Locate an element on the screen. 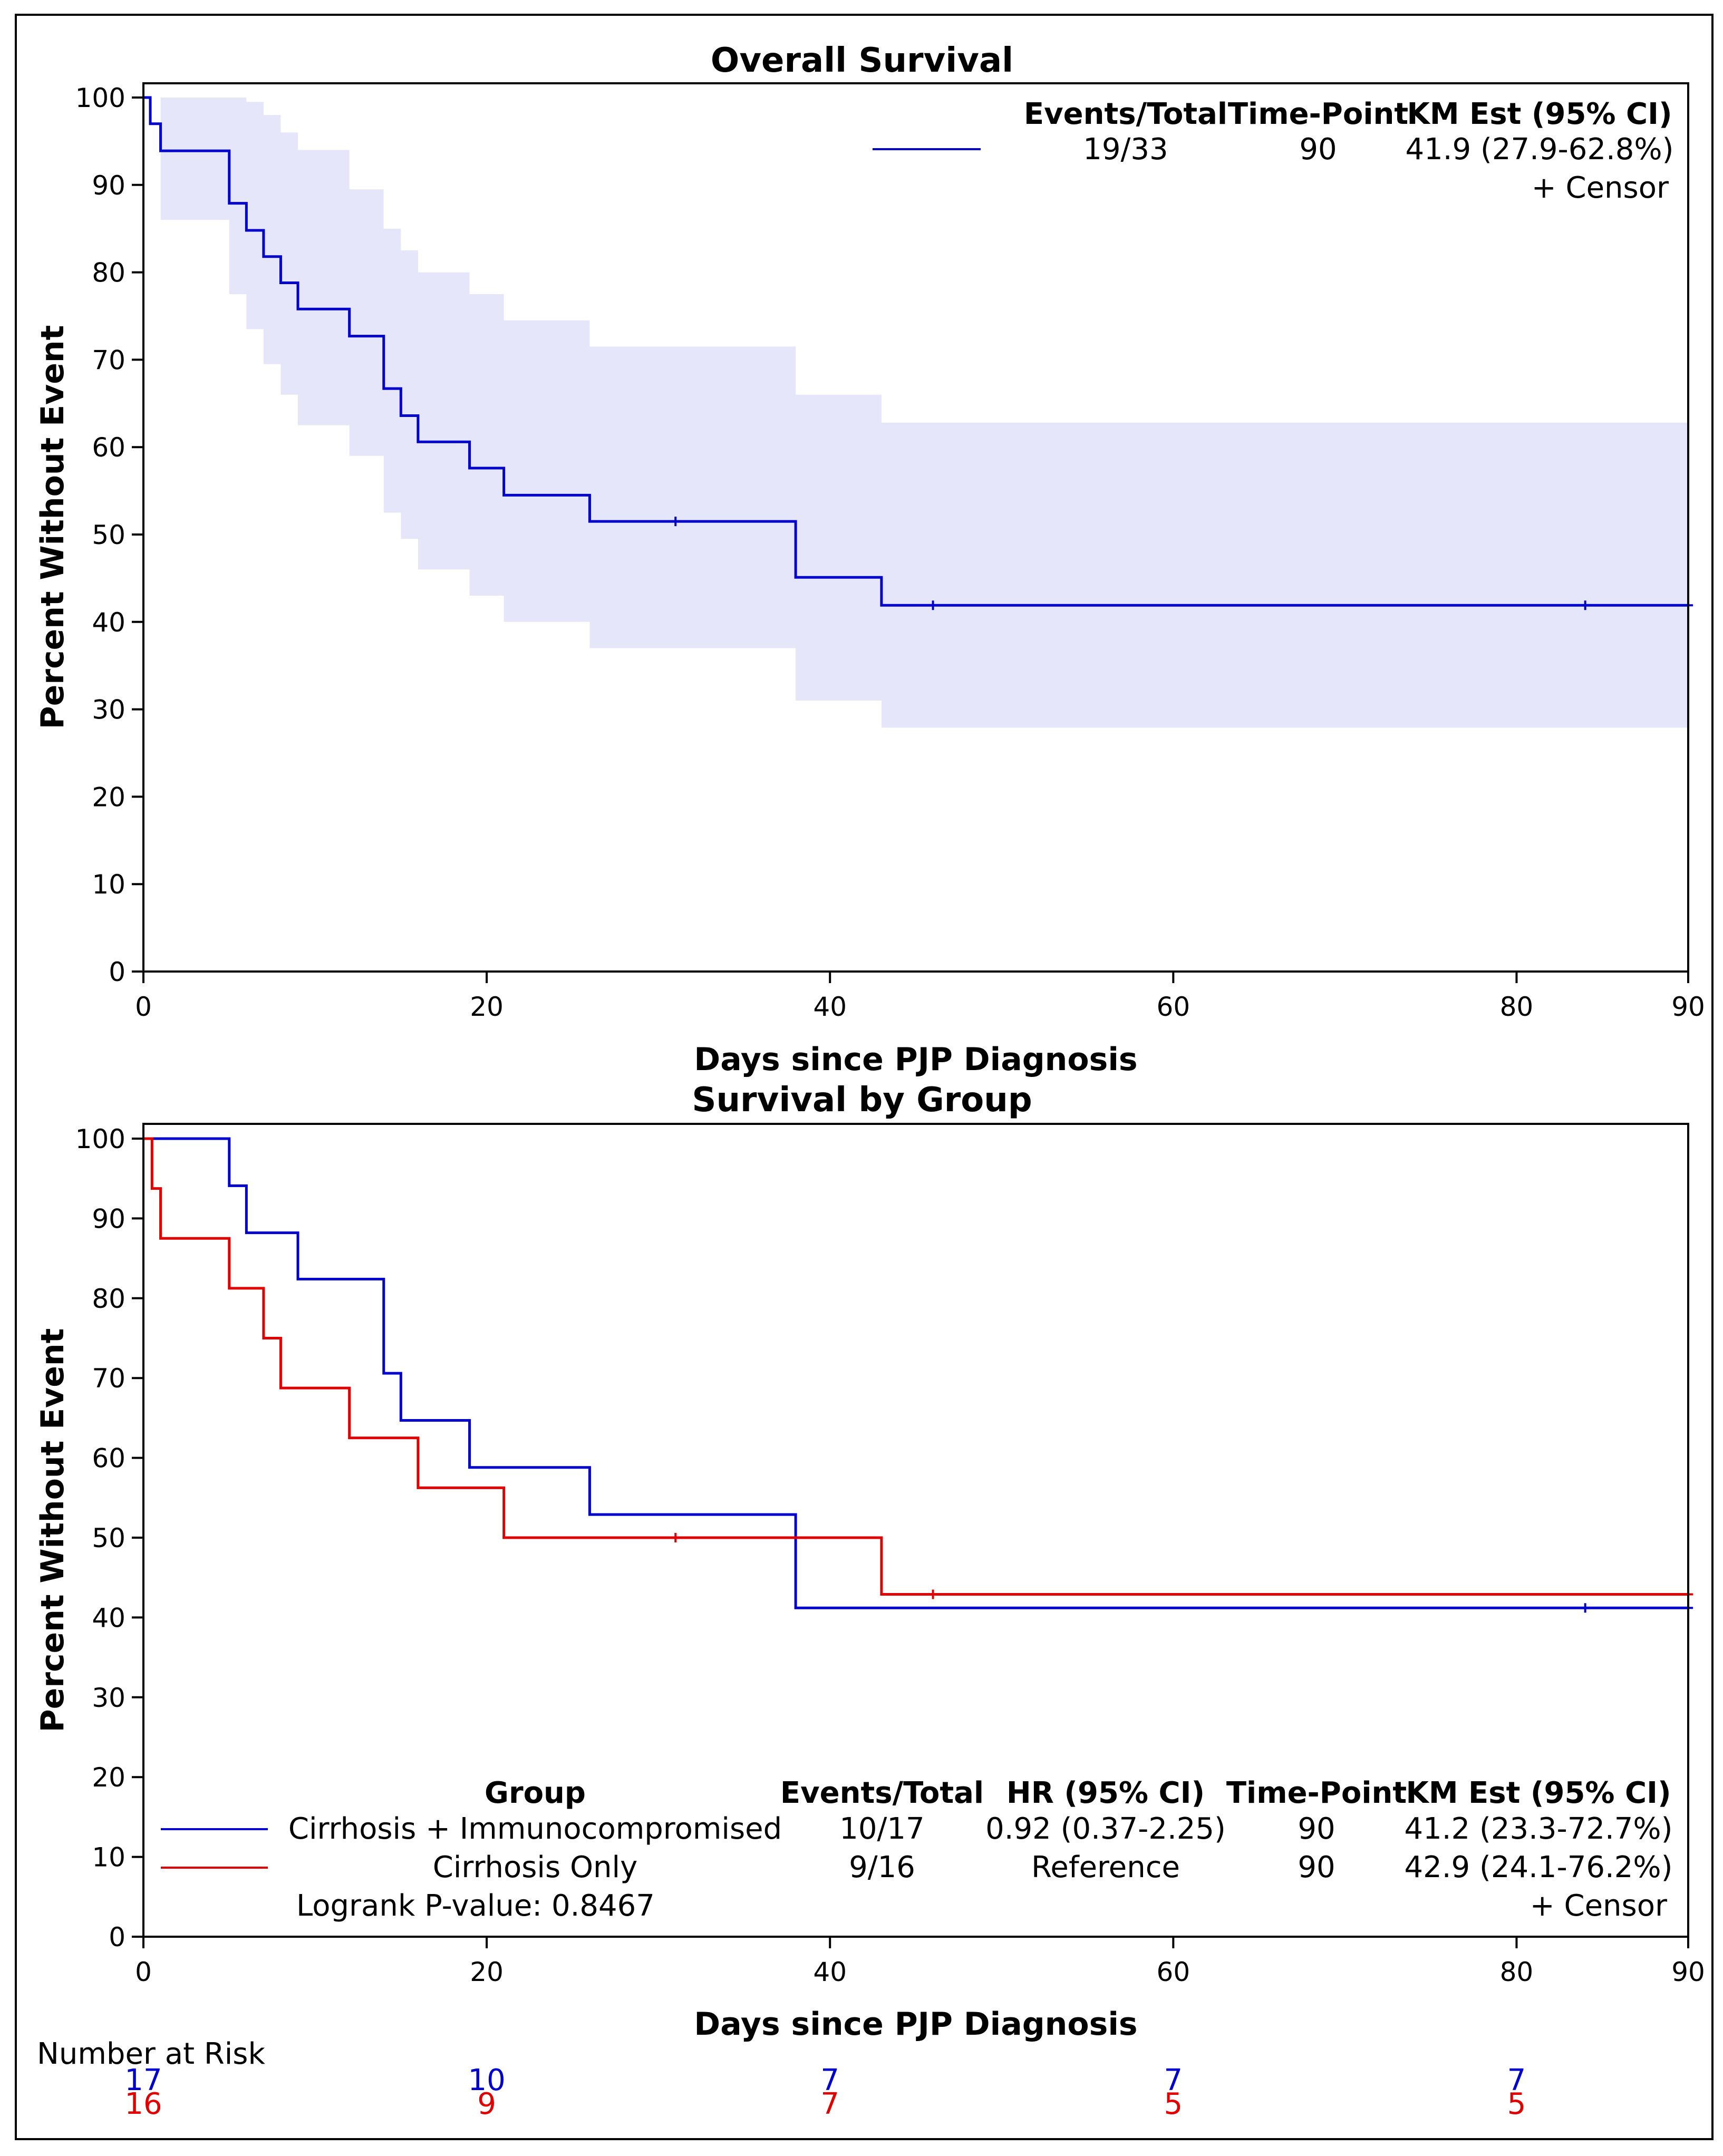 The image size is (1723, 2156). legend-group-1: Cirrhosis + Immunocompromised is located at coordinates (535, 1829).